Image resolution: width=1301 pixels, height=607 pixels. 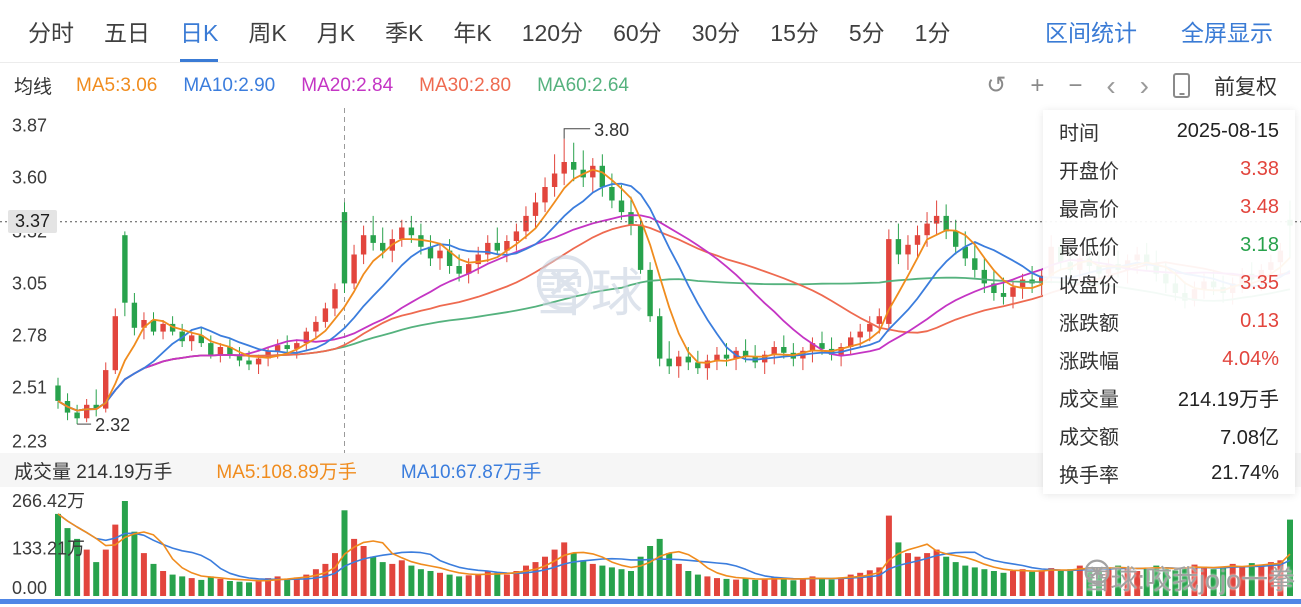 I want to click on ma-legend-item: MA10:2.90, so click(x=229, y=85).